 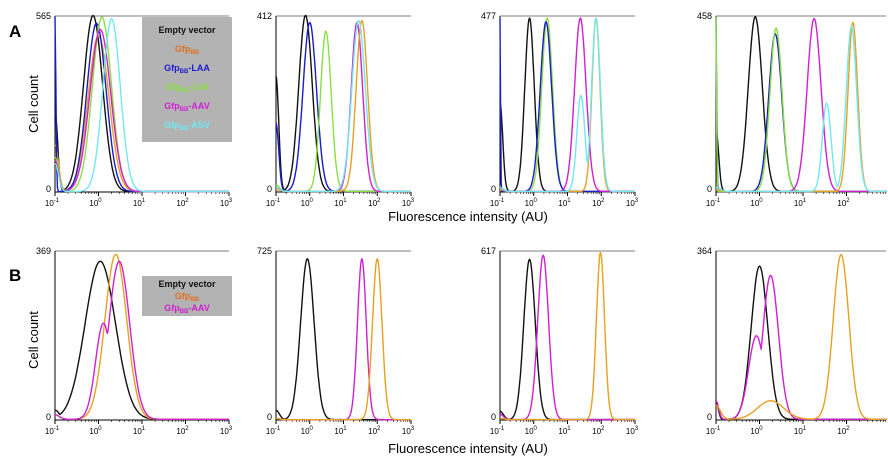 I want to click on legend-a-item-3-suffix: -AAV, so click(x=198, y=106).